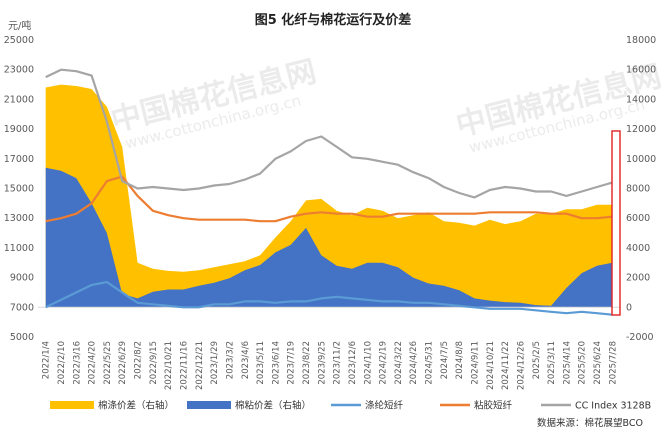 The image size is (662, 435). What do you see at coordinates (491, 365) in the screenshot?
I see `x-tick-label: 2024/10/21` at bounding box center [491, 365].